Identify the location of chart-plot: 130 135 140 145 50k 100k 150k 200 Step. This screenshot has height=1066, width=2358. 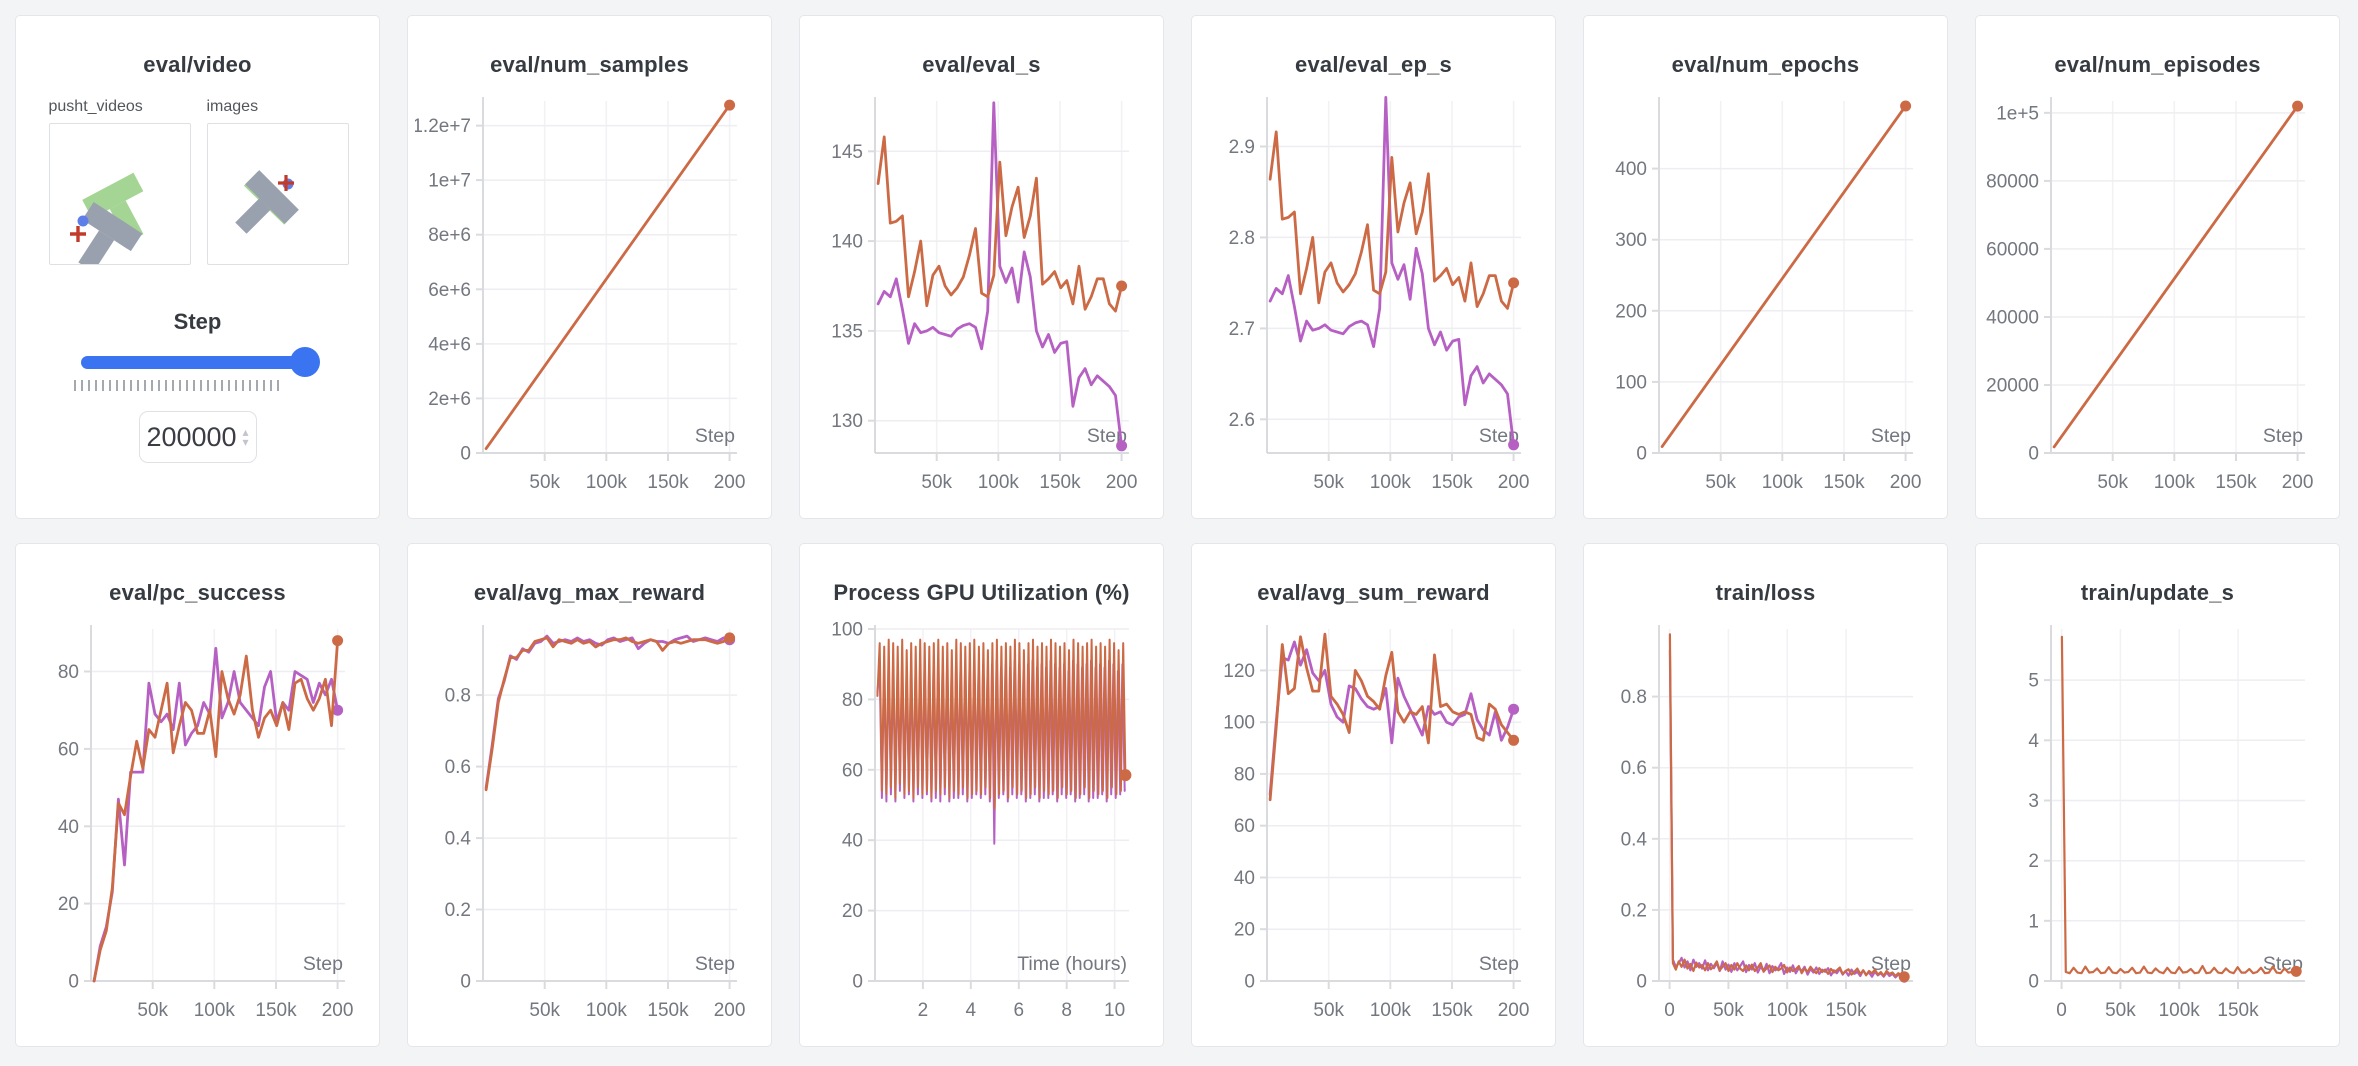
(981, 300).